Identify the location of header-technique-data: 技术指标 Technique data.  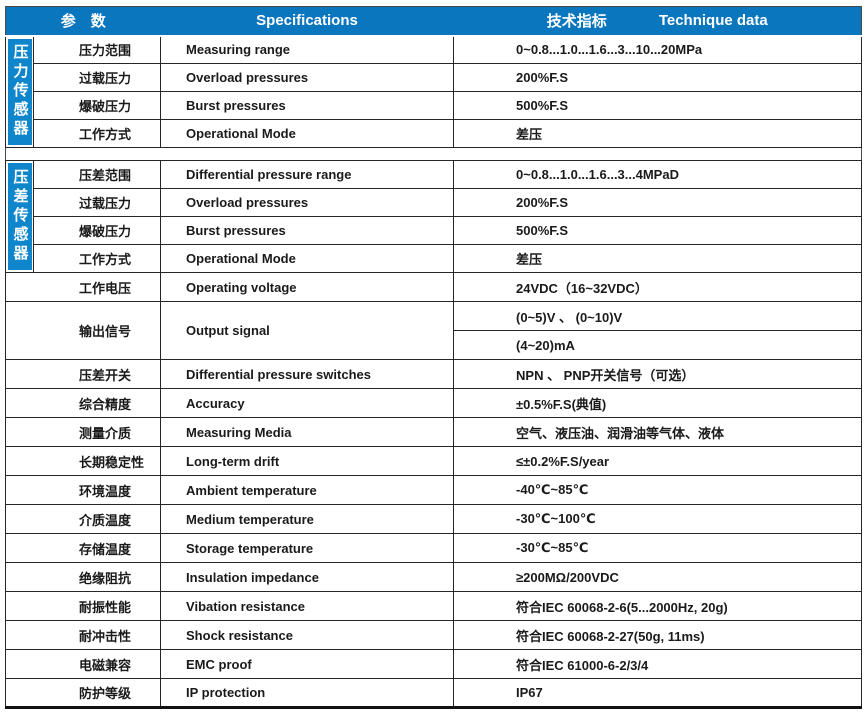
(657, 21).